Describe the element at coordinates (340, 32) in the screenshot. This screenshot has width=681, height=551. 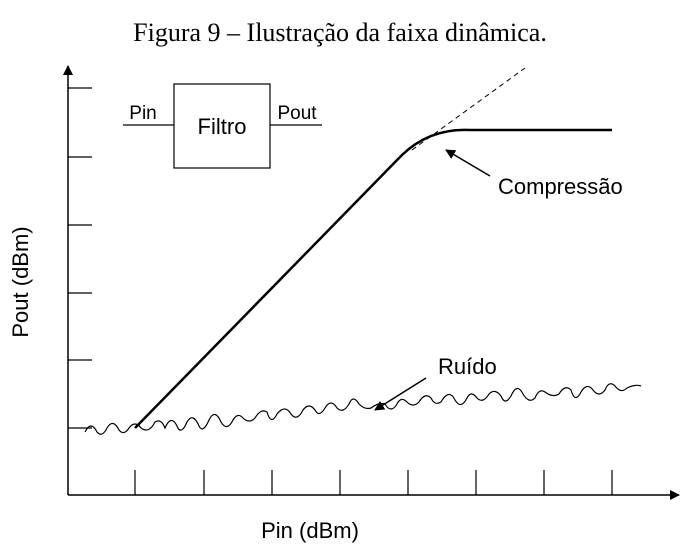
I see `caption: Figura 9 – Ilustração da faixa dinâmica.` at that location.